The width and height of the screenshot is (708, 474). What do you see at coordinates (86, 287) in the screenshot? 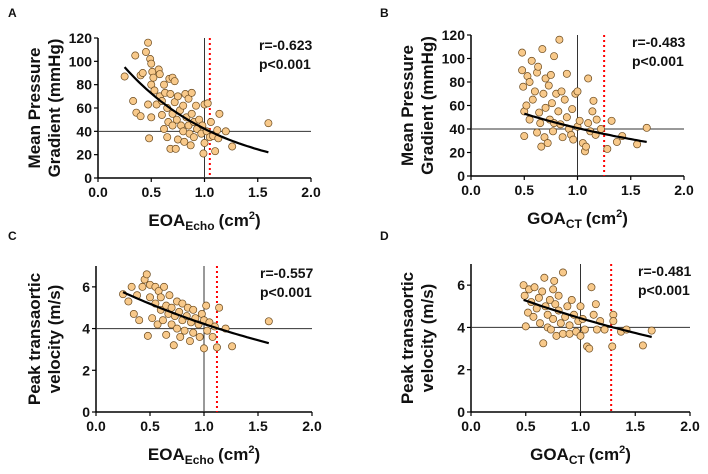
I see `y-tick-label: 6` at bounding box center [86, 287].